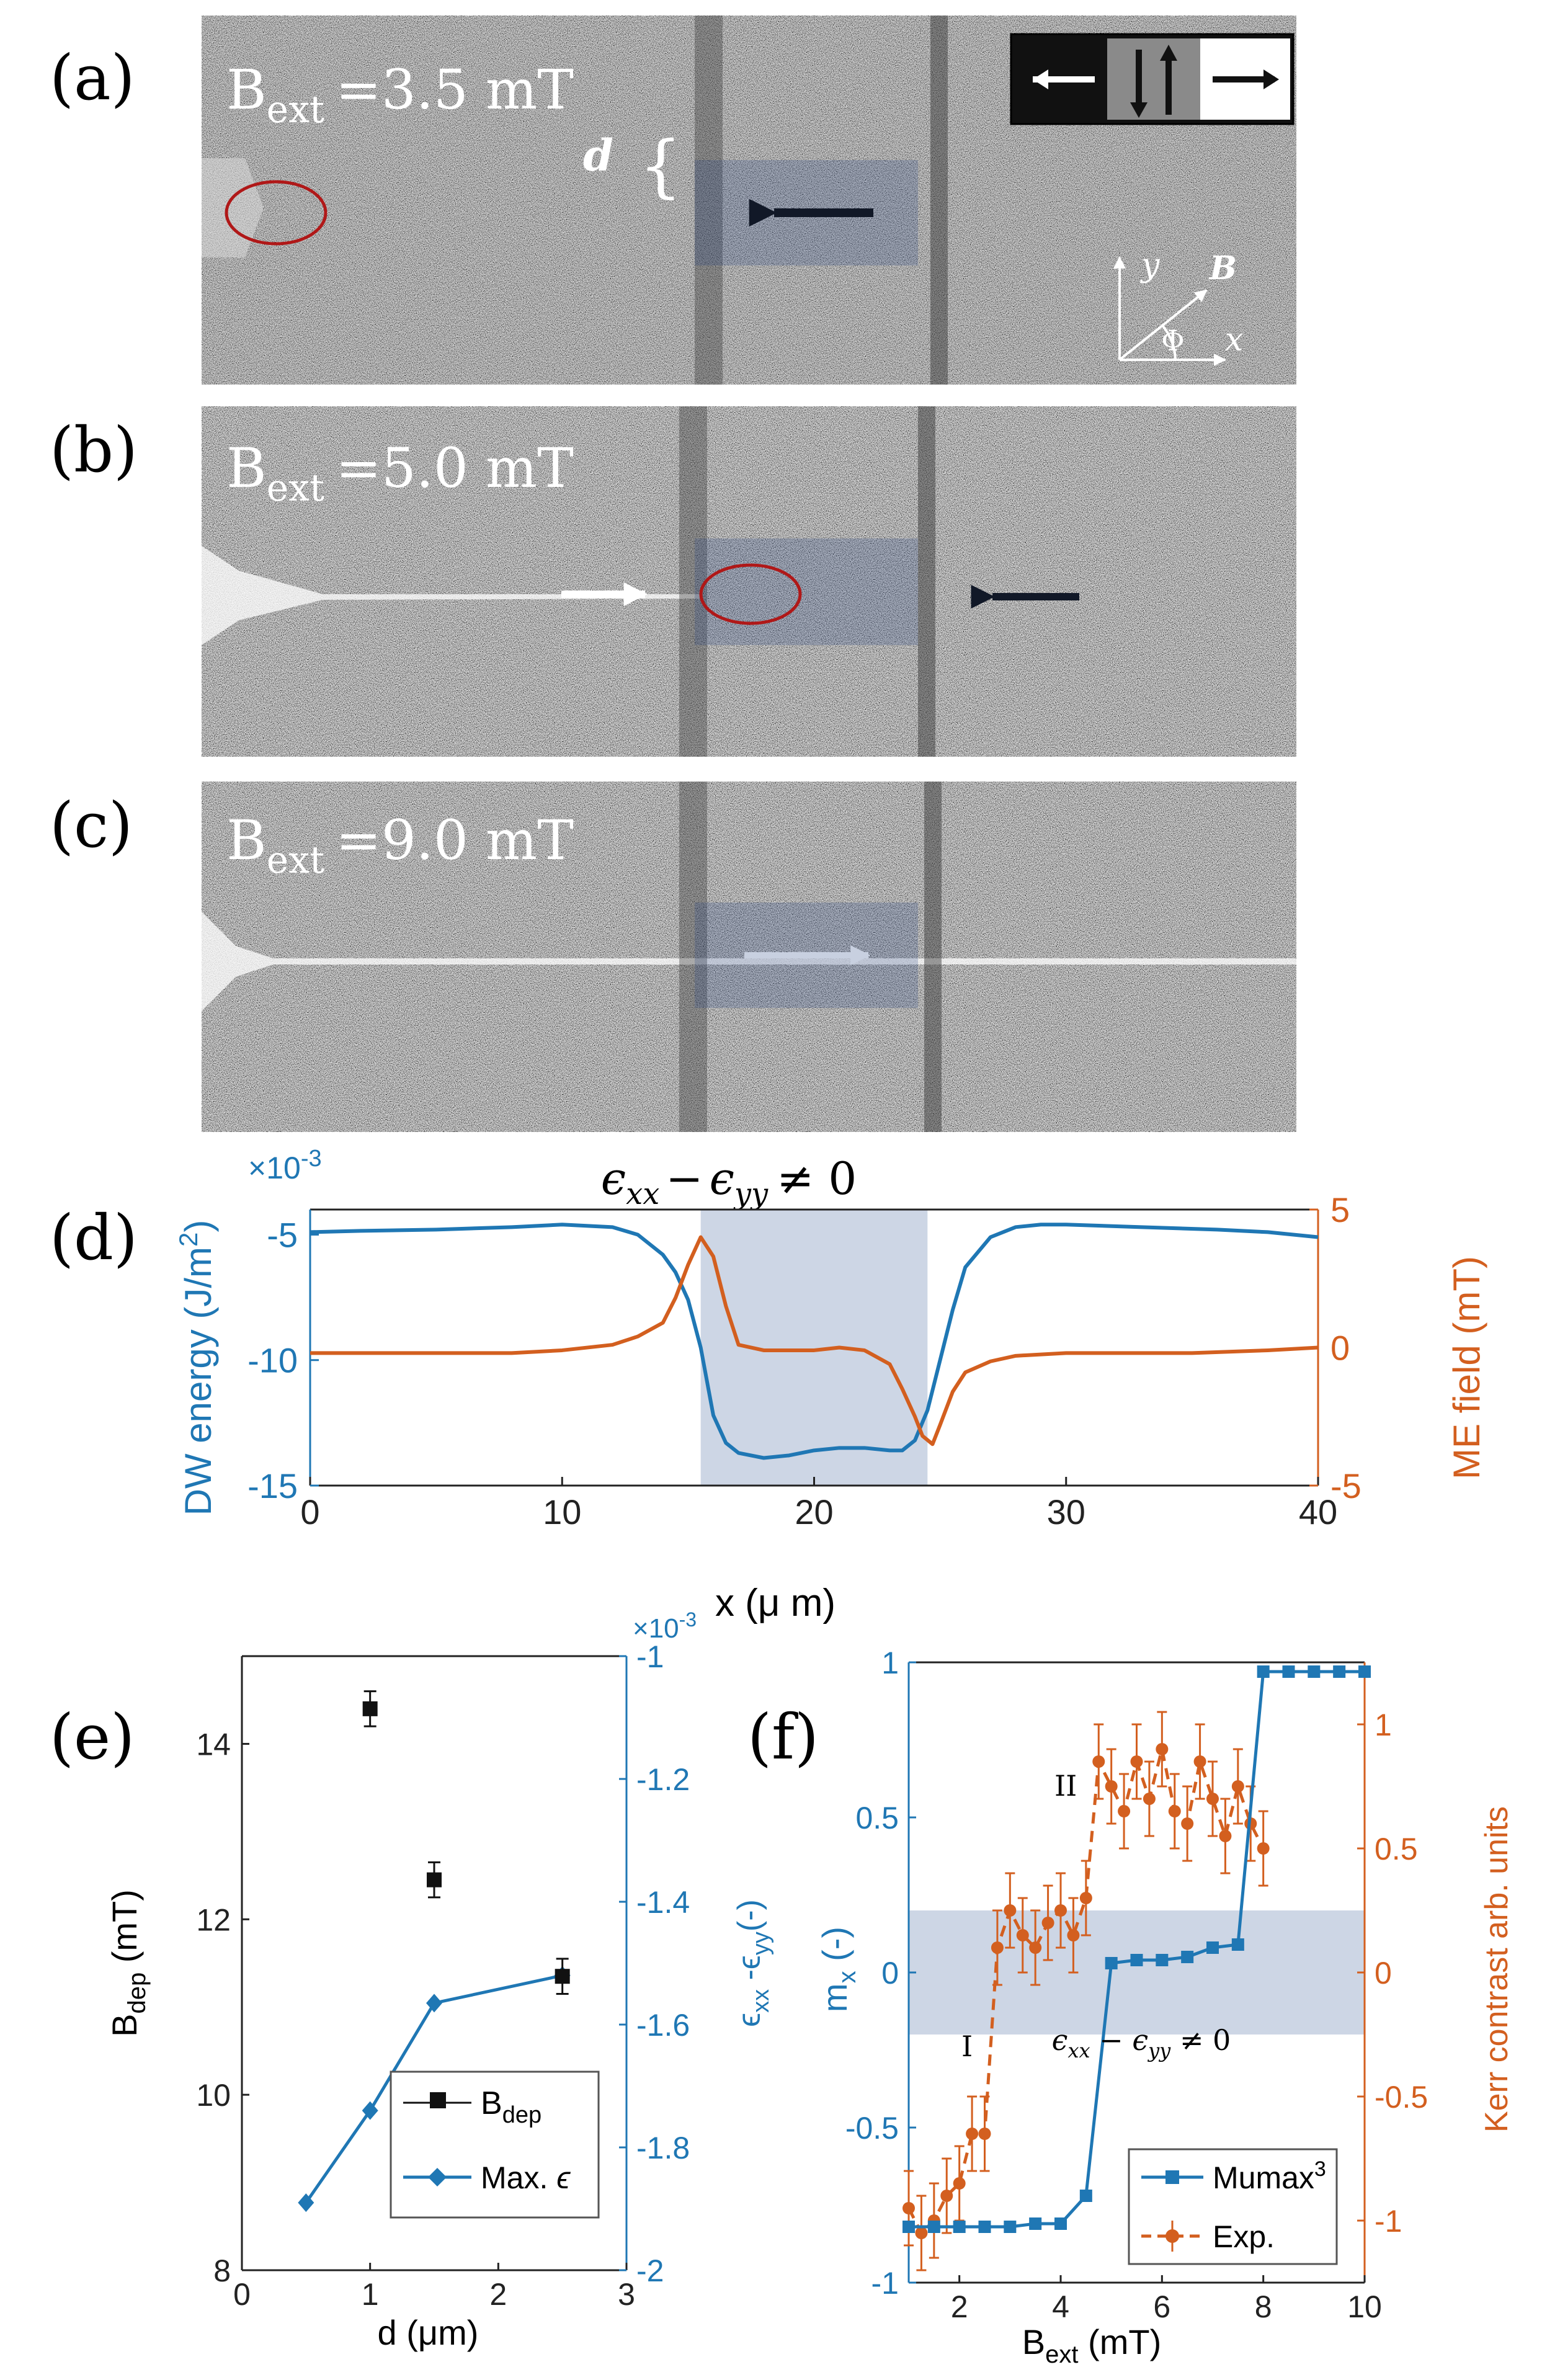  Describe the element at coordinates (94, 1237) in the screenshot. I see `panel-label-d: (d)` at that location.